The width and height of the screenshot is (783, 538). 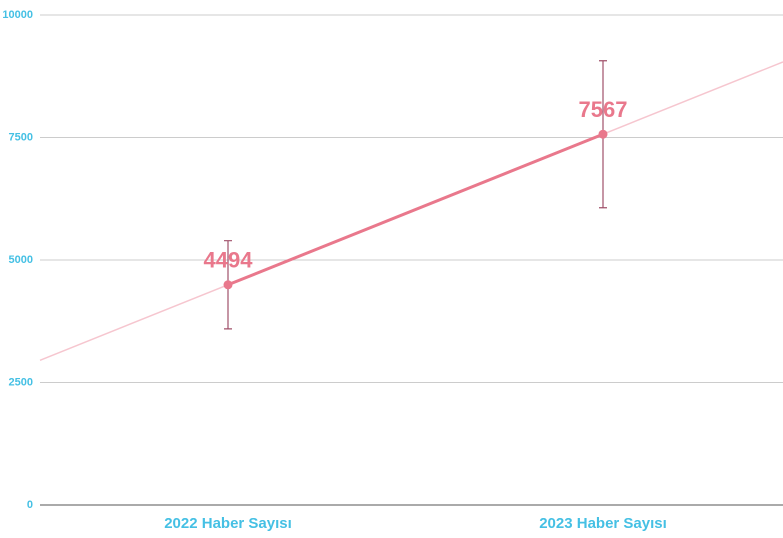 I want to click on y-tick-label: 5000, so click(x=21, y=260).